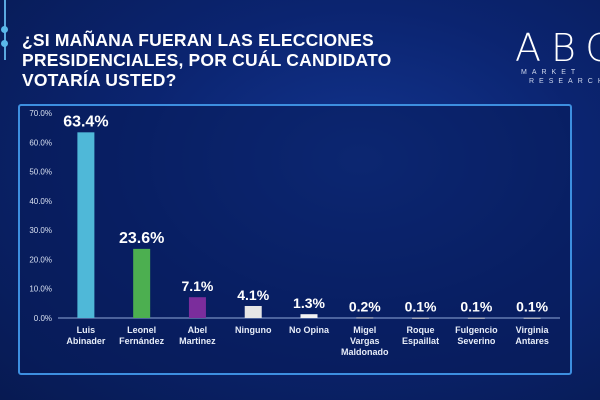 The width and height of the screenshot is (600, 400). Describe the element at coordinates (141, 238) in the screenshot. I see `data-label: 23.6%` at that location.